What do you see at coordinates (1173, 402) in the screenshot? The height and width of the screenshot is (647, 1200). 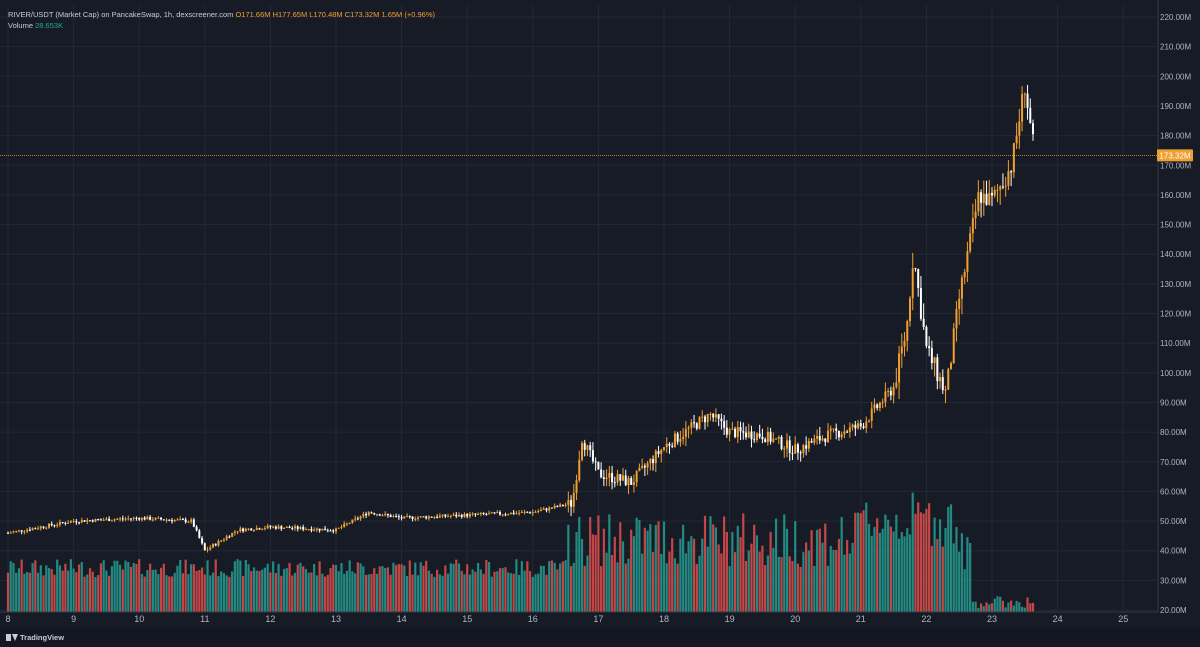 I see `y-tick-label: 90.00M` at bounding box center [1173, 402].